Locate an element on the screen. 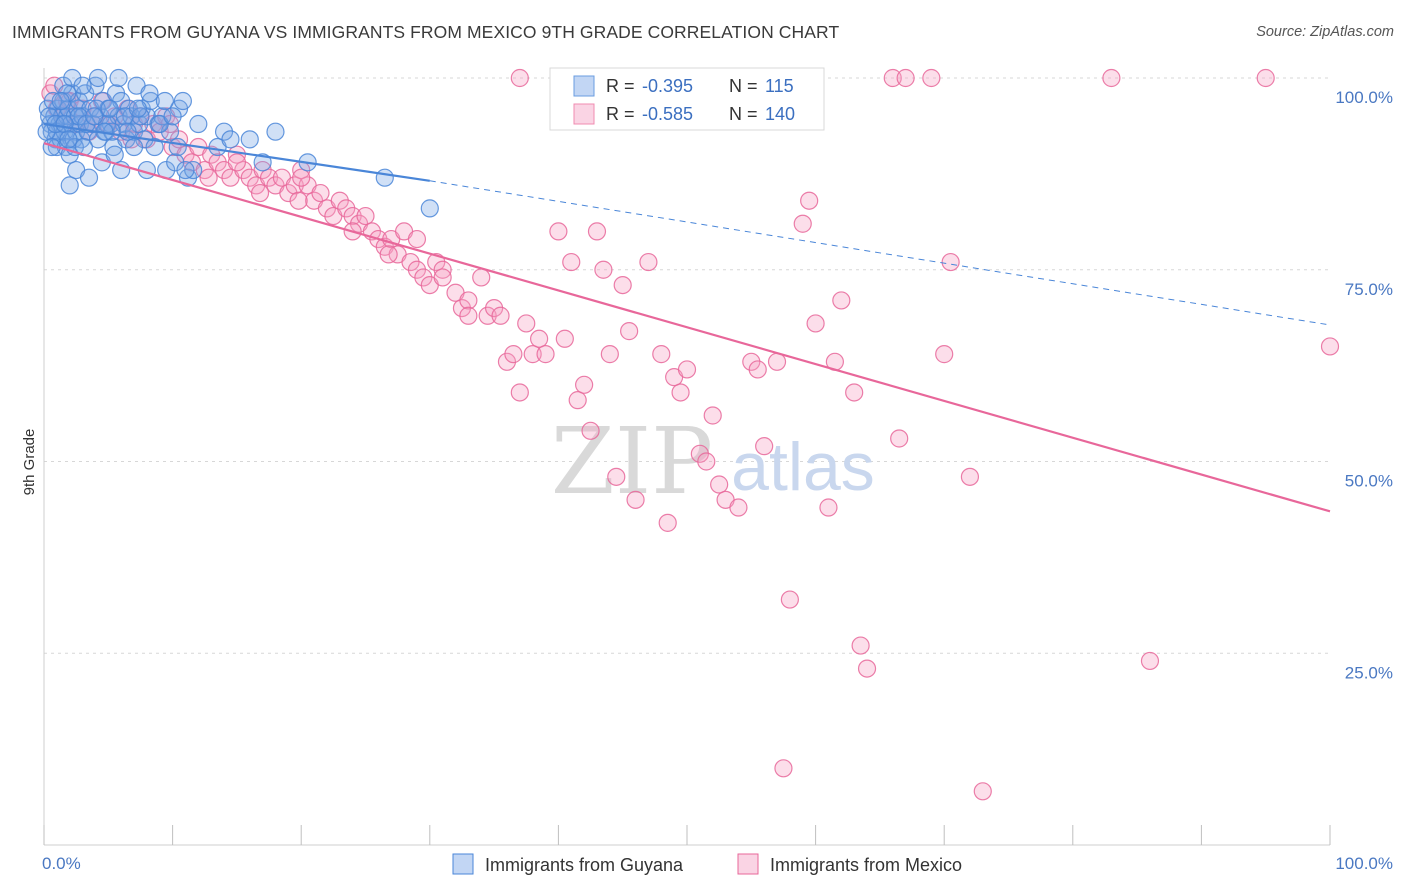 Image resolution: width=1406 pixels, height=892 pixels. y-tick-label: 25.0% is located at coordinates (1369, 672).